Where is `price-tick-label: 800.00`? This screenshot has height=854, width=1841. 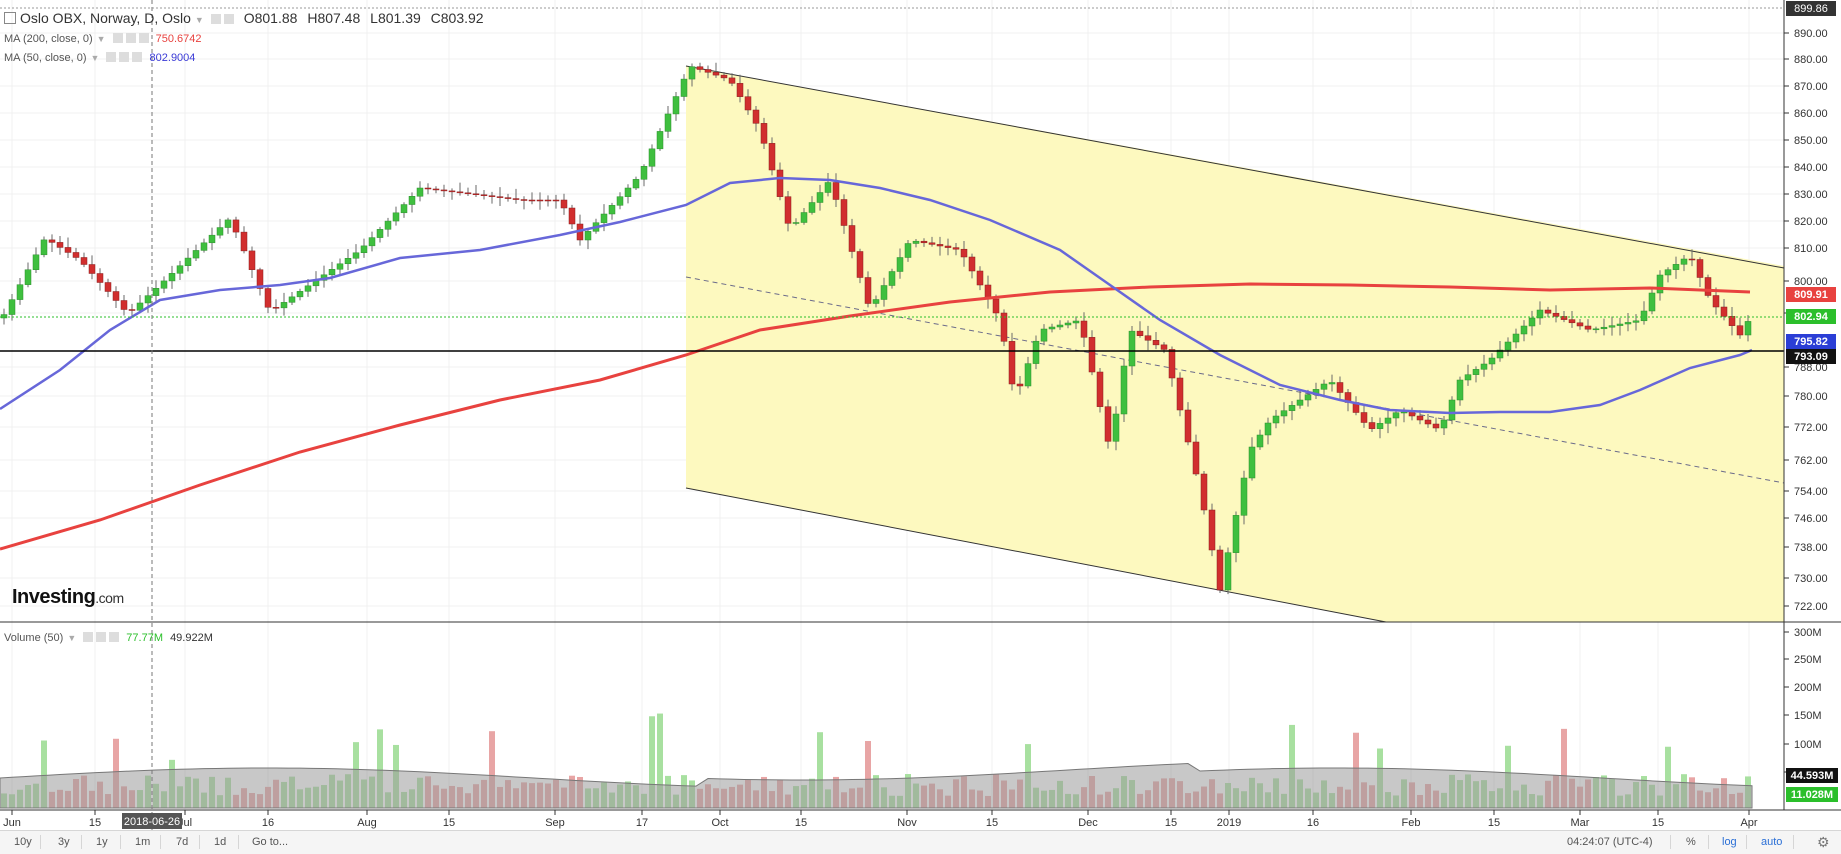 price-tick-label: 800.00 is located at coordinates (1811, 282).